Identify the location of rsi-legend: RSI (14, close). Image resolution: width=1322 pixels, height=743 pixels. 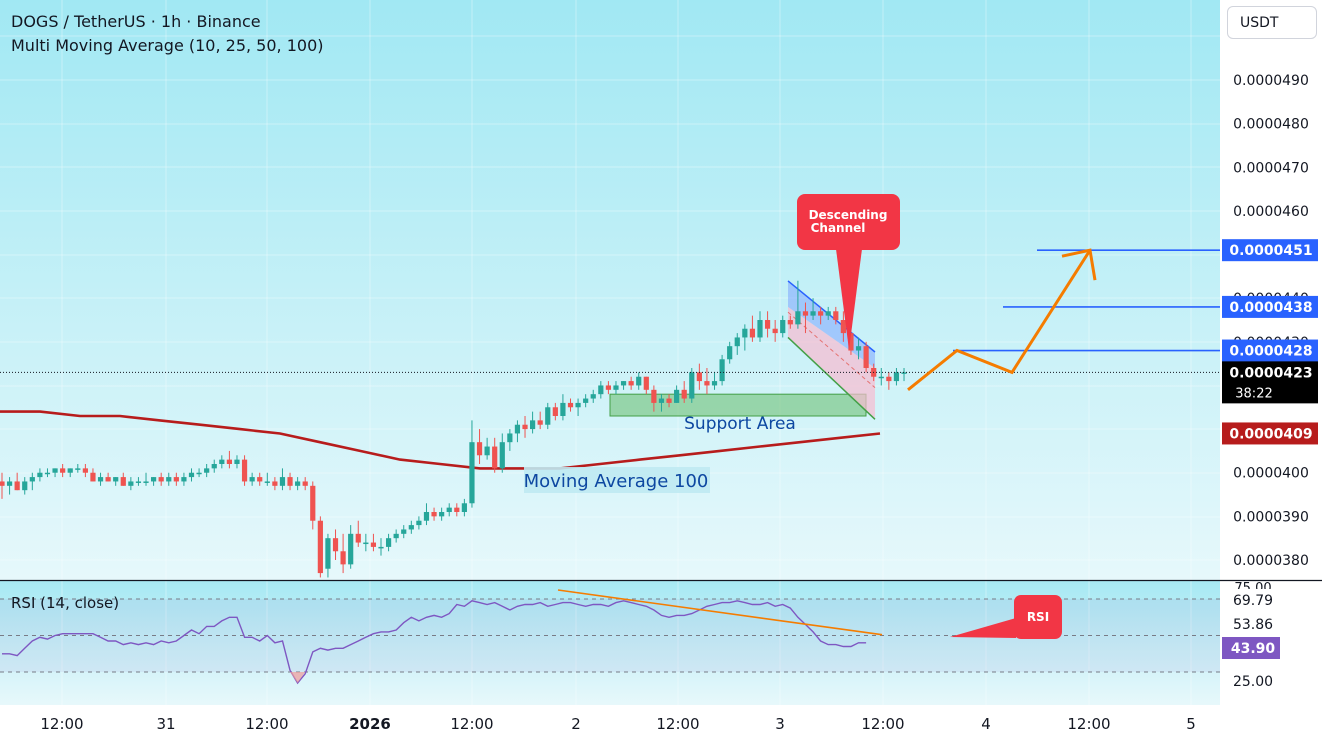
(65, 603).